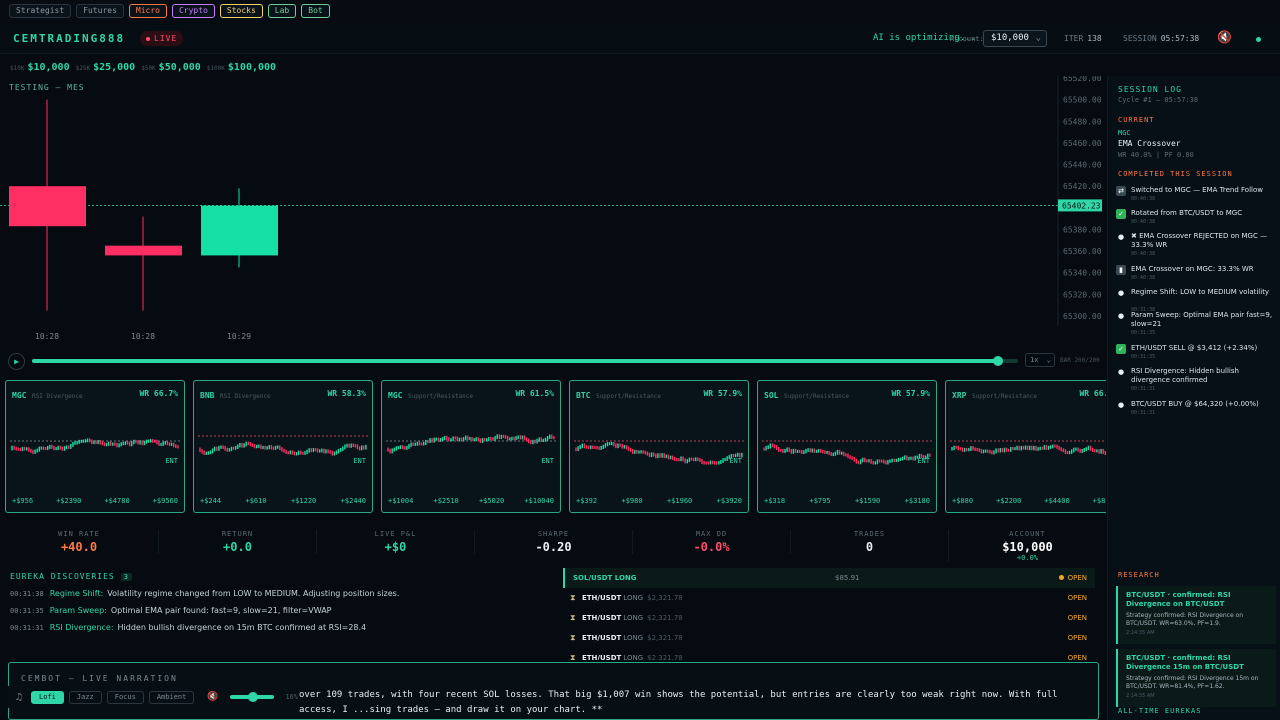  Describe the element at coordinates (16, 361) in the screenshot. I see `play-button: ▶` at that location.